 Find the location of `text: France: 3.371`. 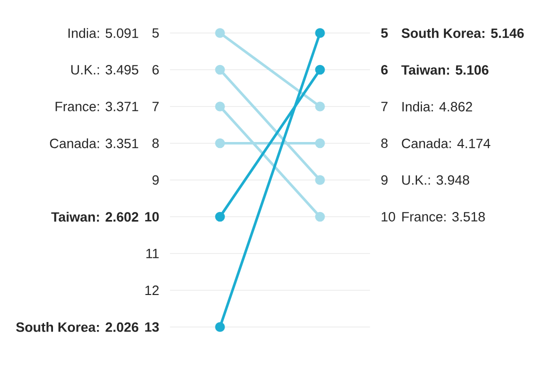

text: France: 3.371 is located at coordinates (97, 107).